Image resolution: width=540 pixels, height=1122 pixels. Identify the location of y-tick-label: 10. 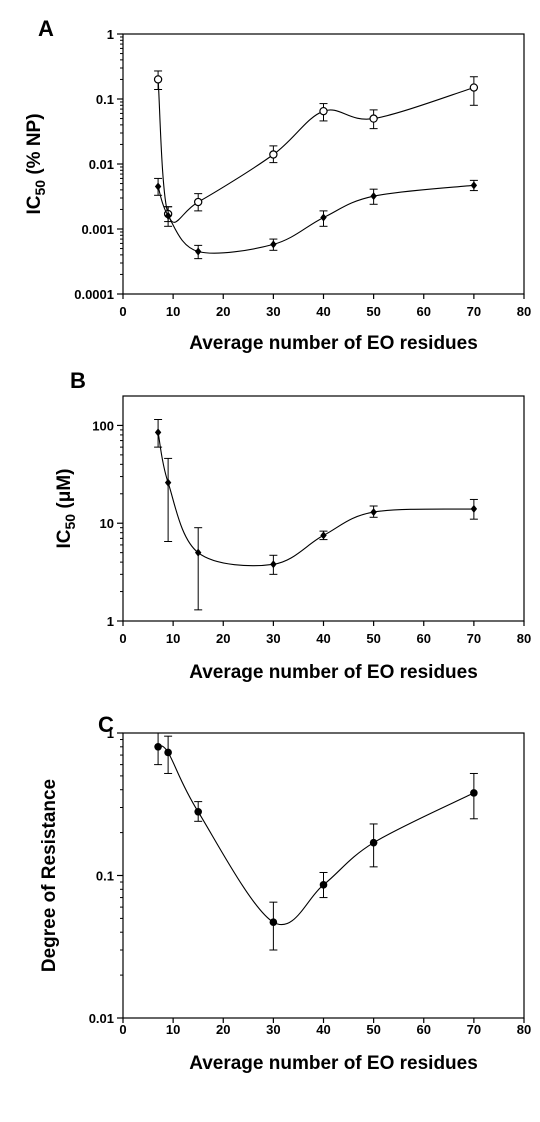
(107, 523).